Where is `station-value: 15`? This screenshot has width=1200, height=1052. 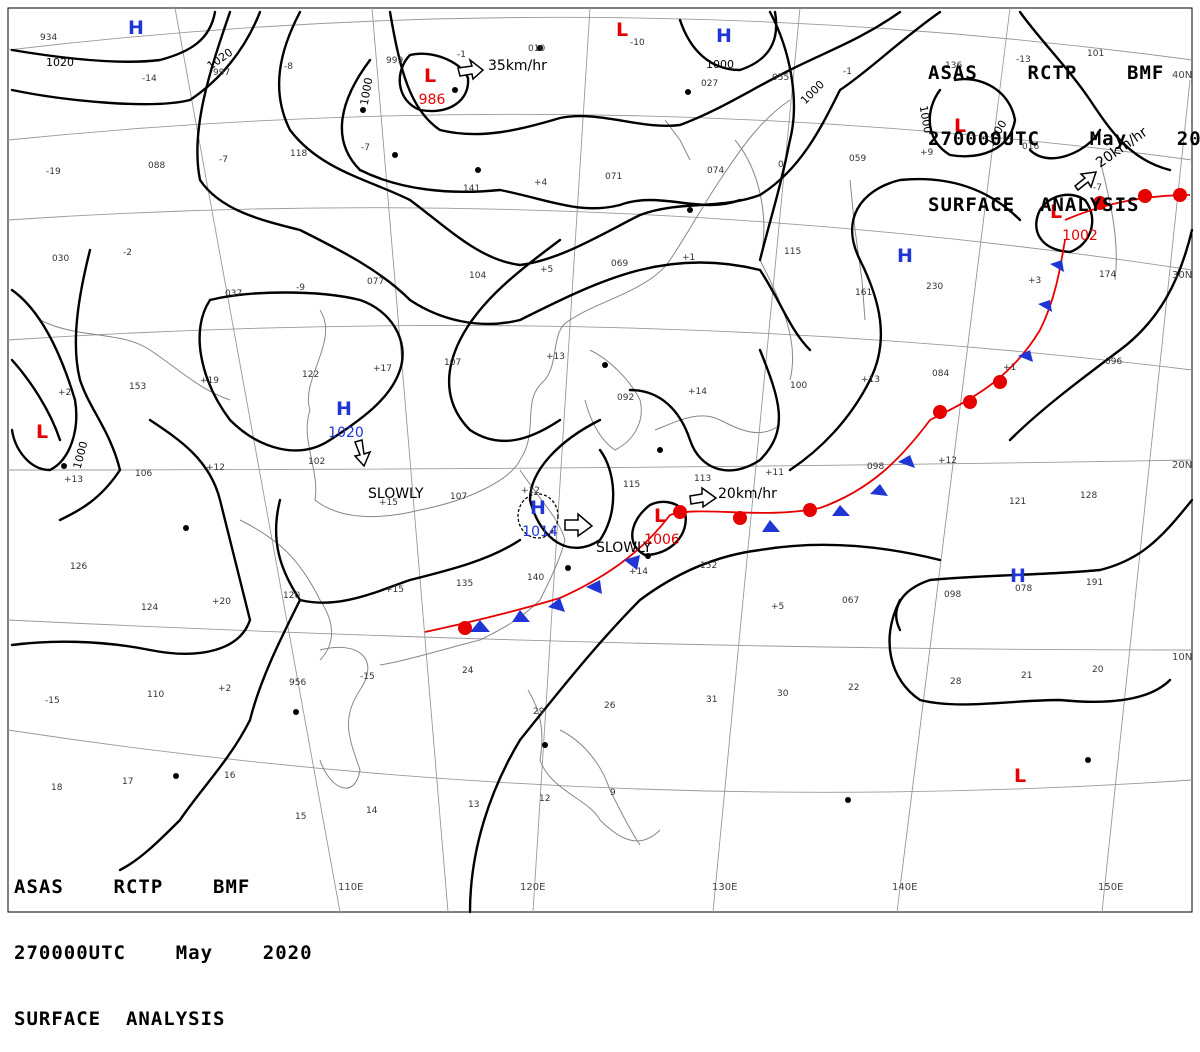 station-value: 15 is located at coordinates (300, 817).